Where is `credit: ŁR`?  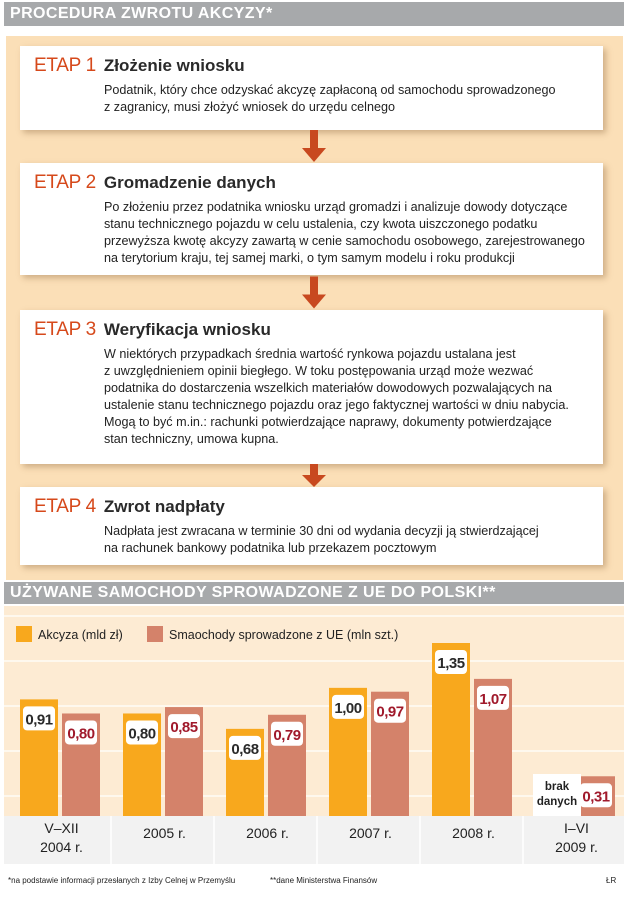
credit: ŁR is located at coordinates (611, 880).